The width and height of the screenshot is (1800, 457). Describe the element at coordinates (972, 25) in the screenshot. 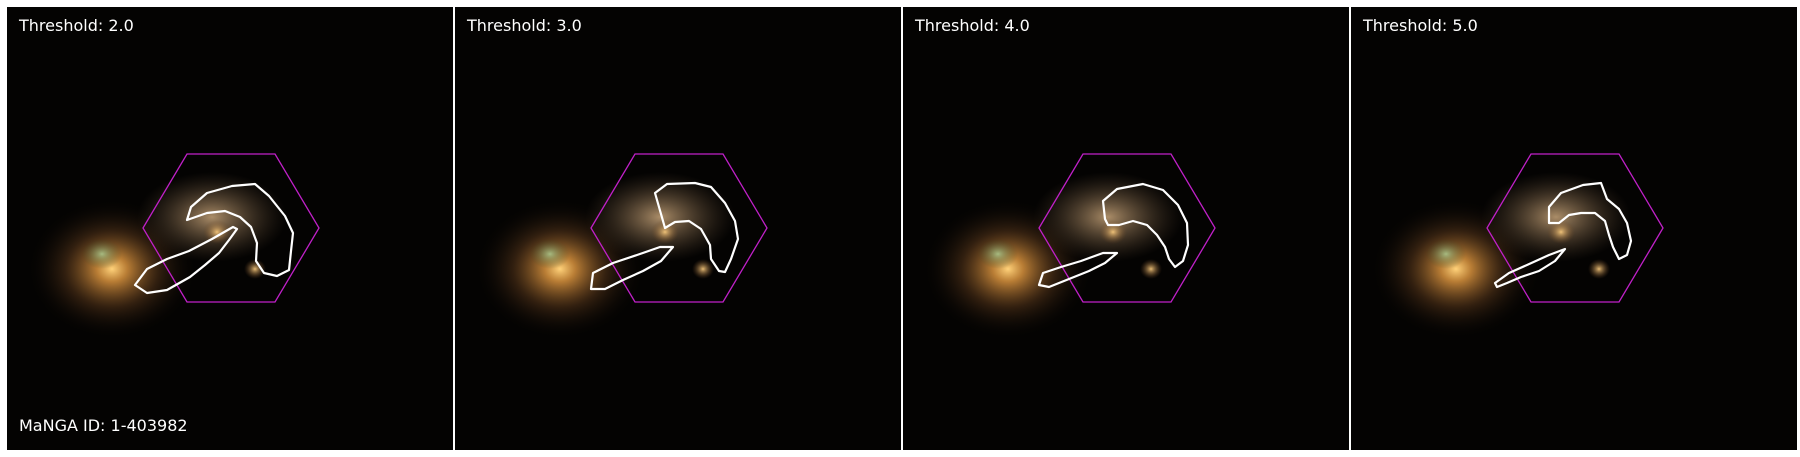

I see `panel-title: Threshold: 4.0` at that location.